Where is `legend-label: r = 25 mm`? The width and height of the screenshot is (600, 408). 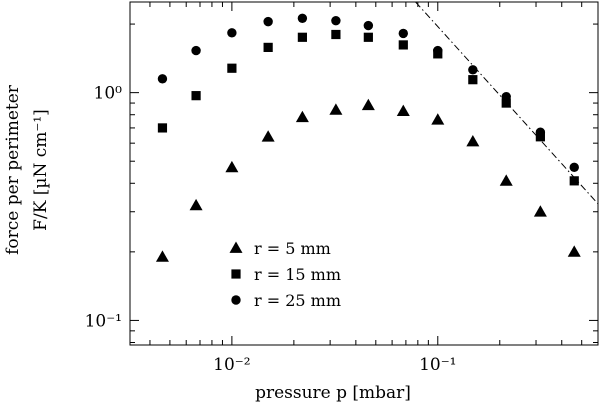 legend-label: r = 25 mm is located at coordinates (297, 300).